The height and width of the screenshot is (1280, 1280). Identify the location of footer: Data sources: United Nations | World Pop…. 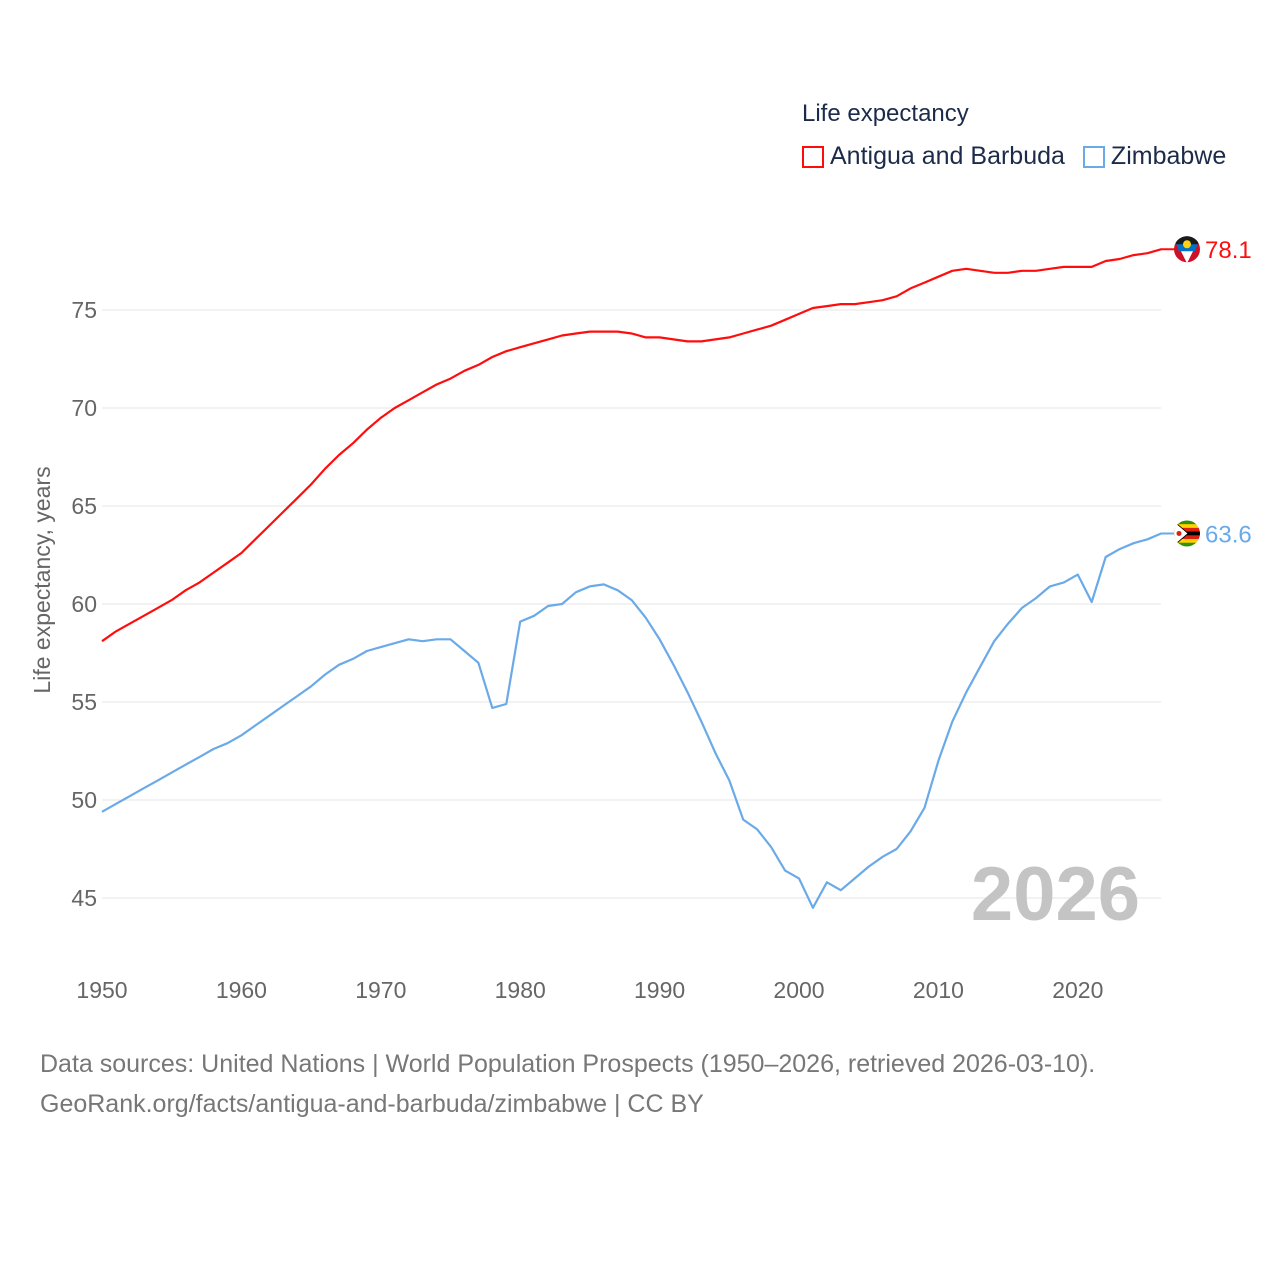
(567, 1084).